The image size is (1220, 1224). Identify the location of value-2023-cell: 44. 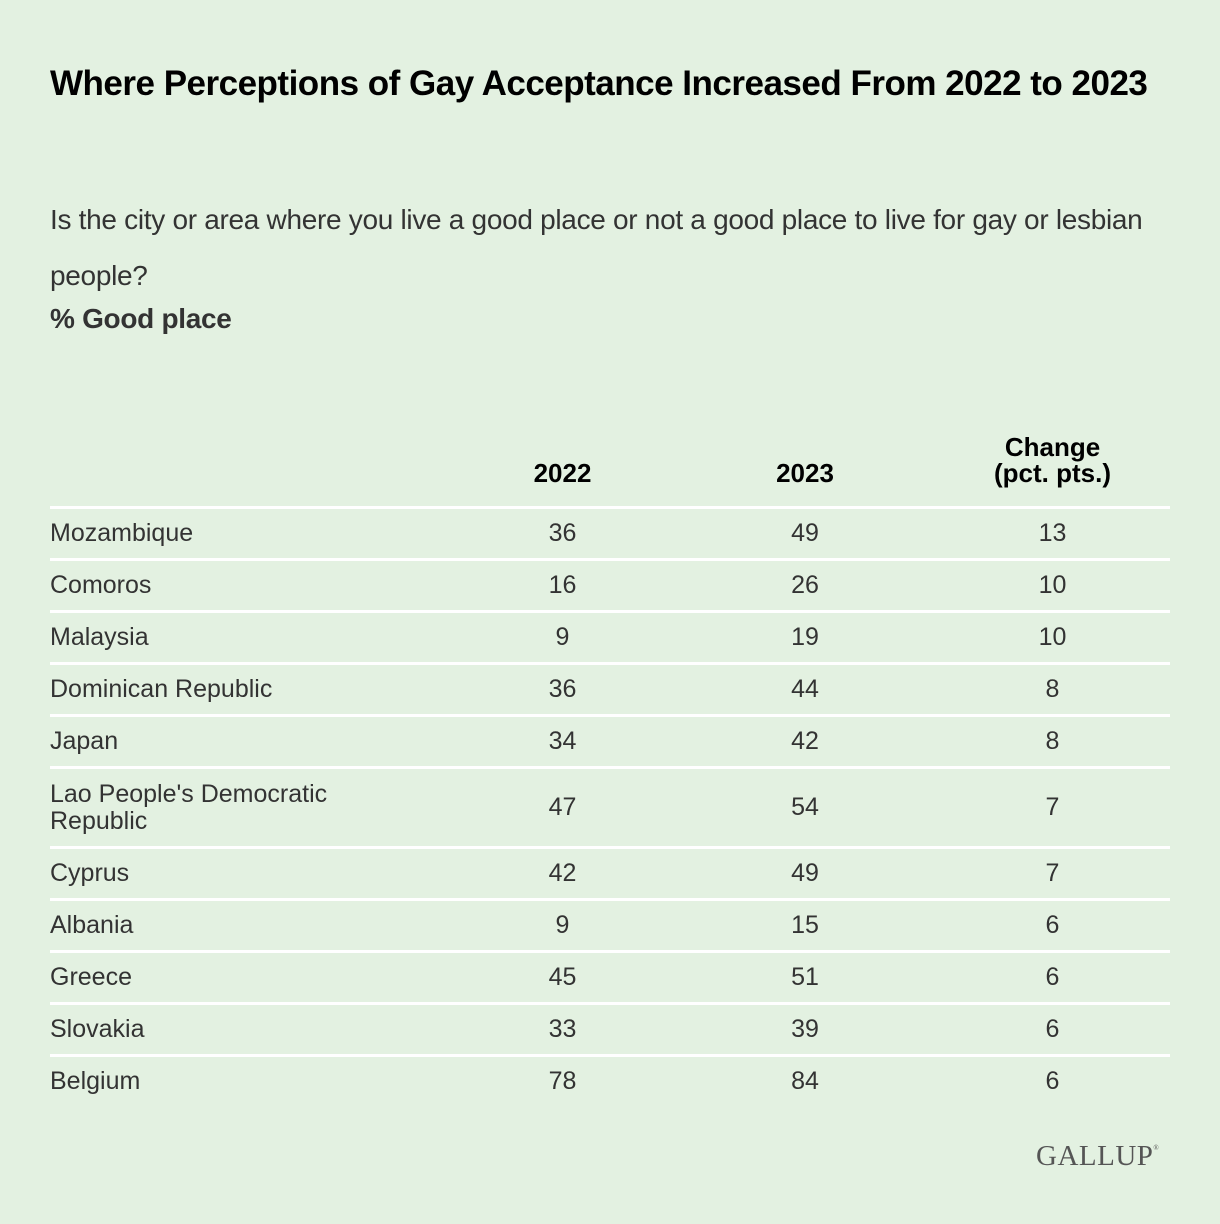
(805, 689).